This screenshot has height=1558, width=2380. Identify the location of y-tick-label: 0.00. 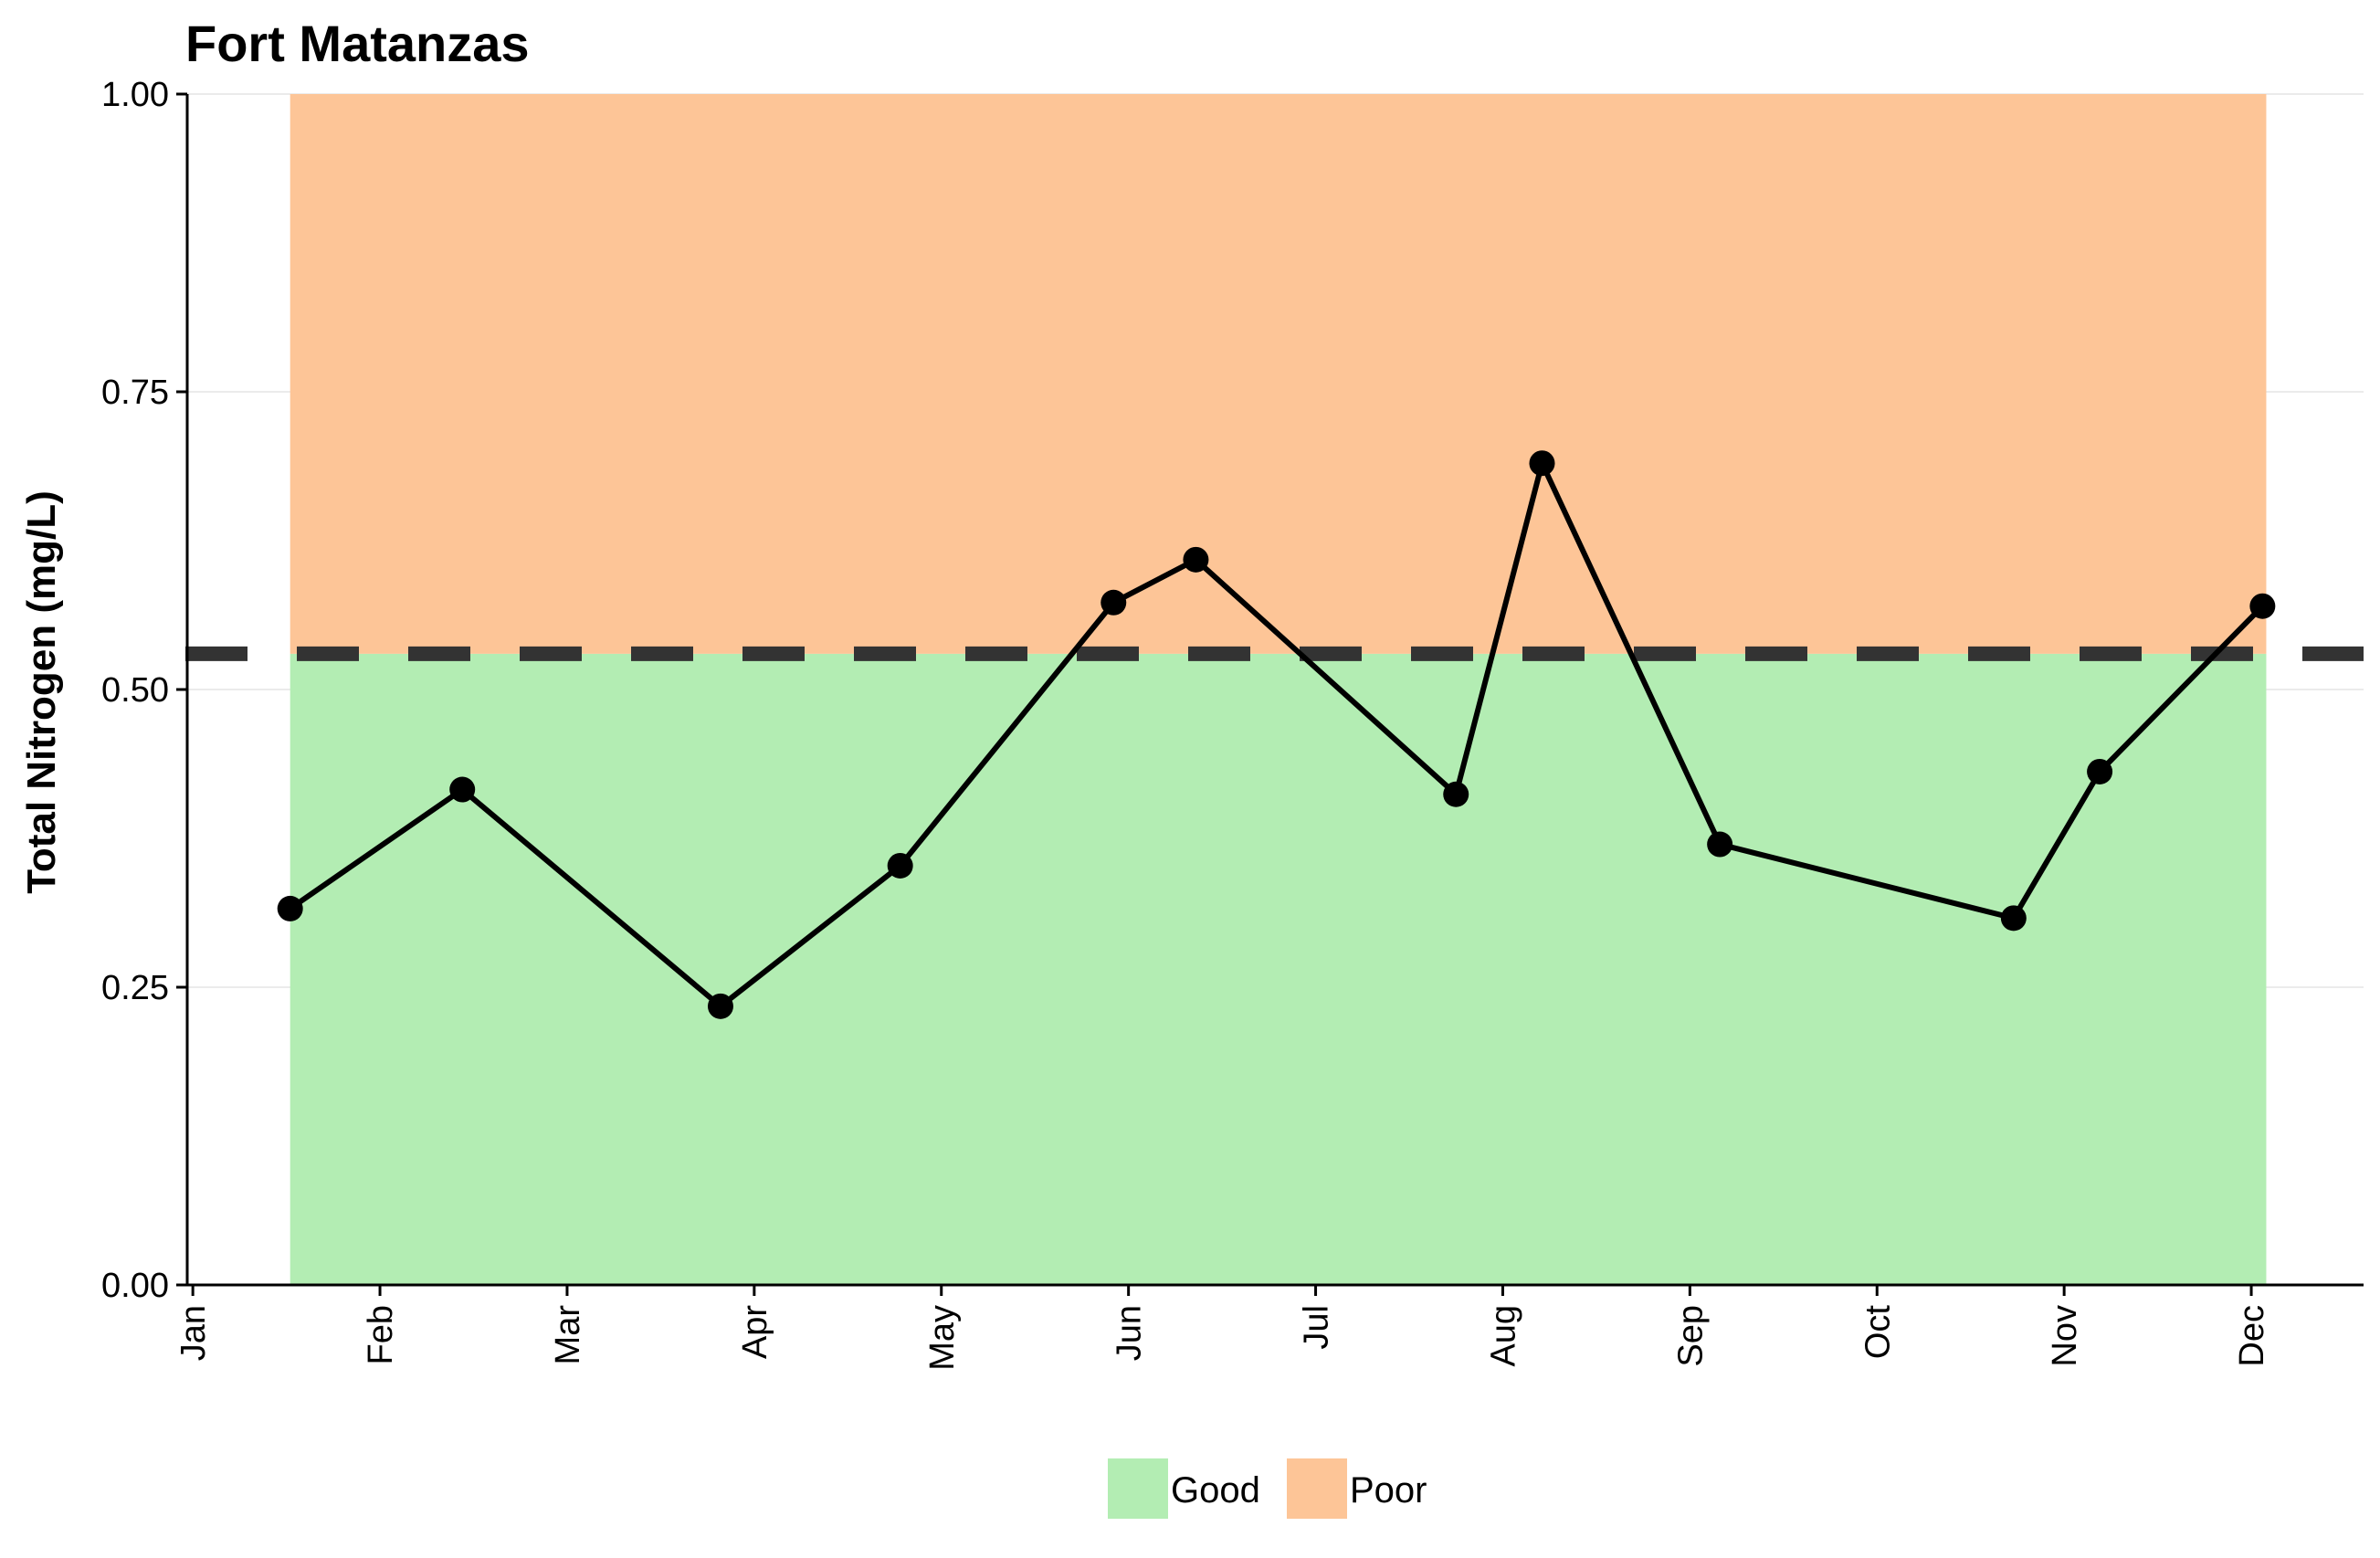
(135, 1286).